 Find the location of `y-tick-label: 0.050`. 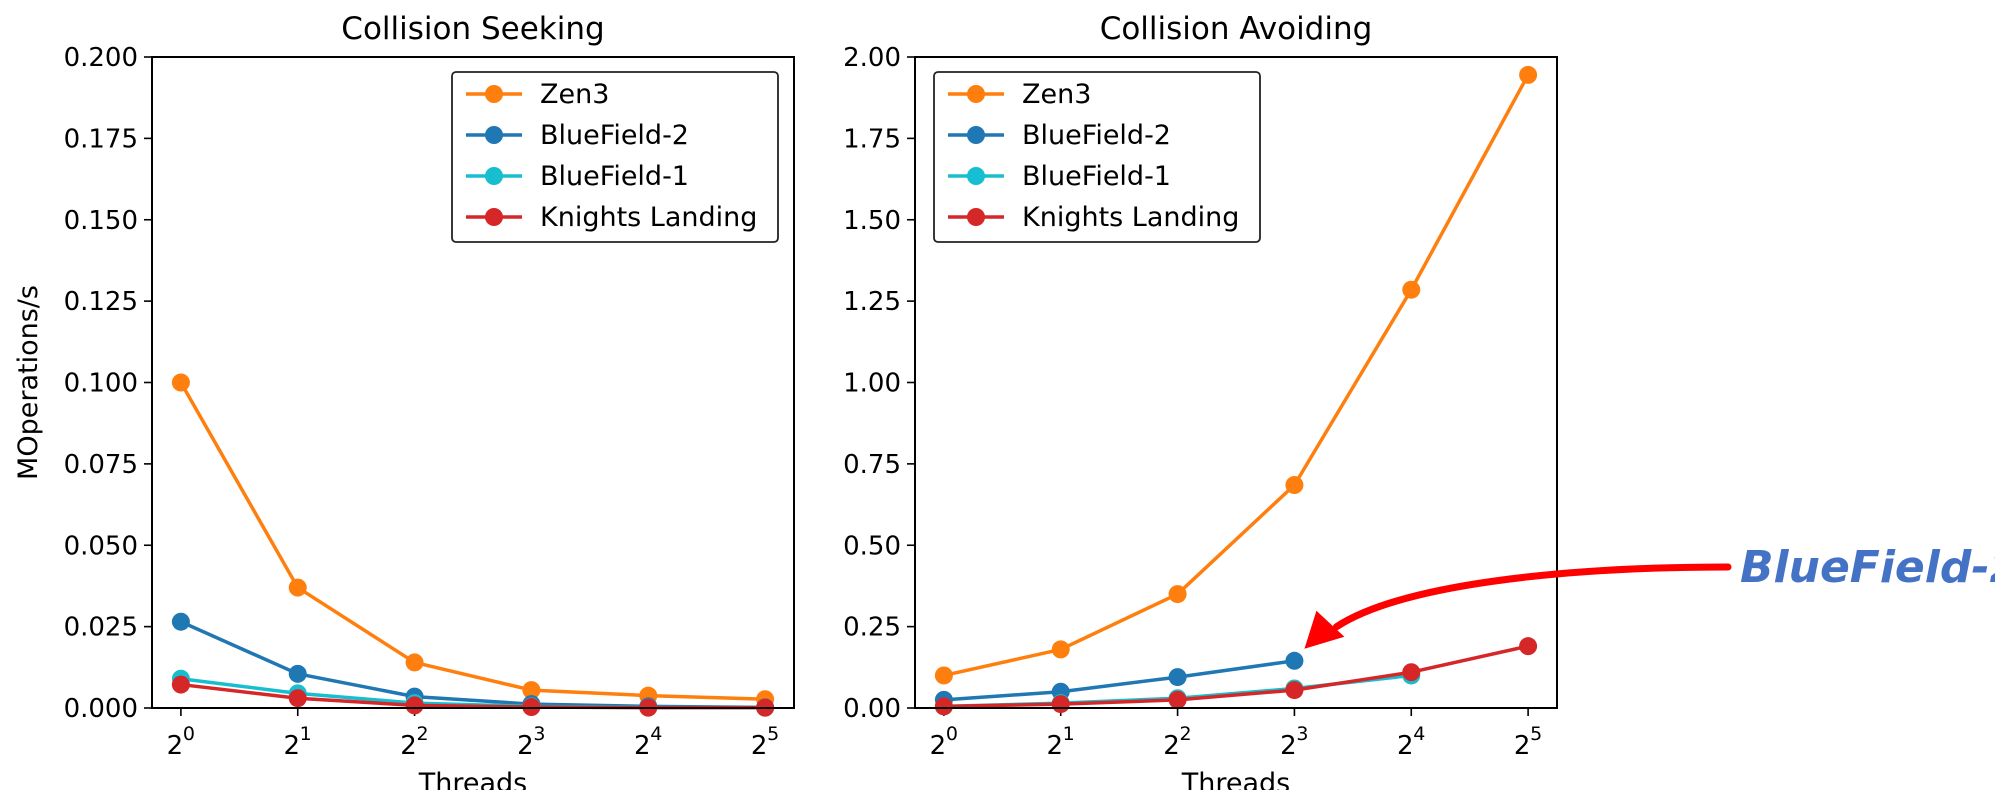

y-tick-label: 0.050 is located at coordinates (101, 546).